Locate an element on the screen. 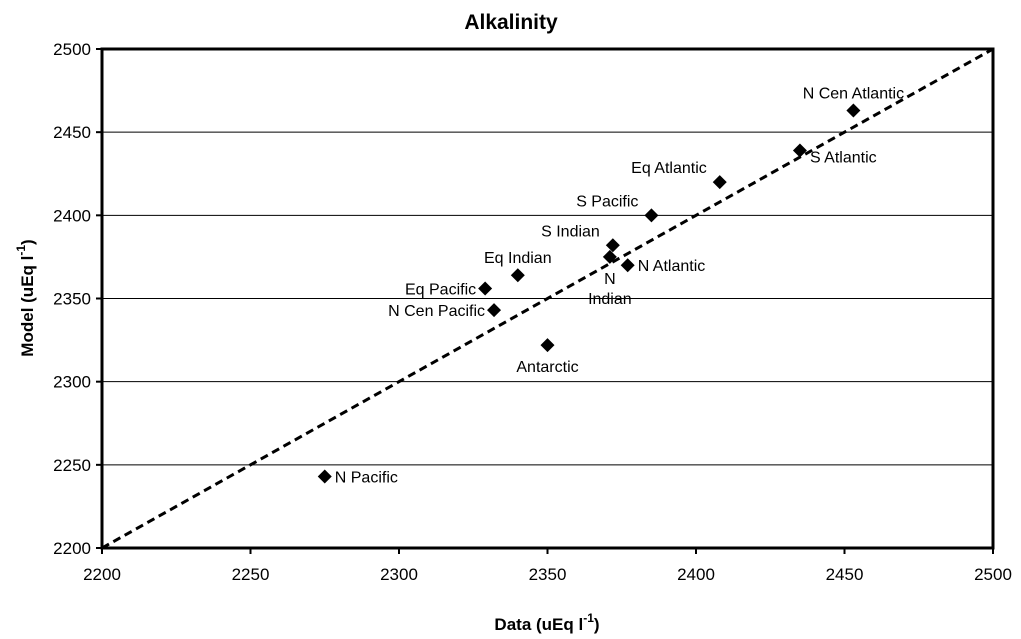 The width and height of the screenshot is (1021, 639). data-label: Antarctic is located at coordinates (547, 367).